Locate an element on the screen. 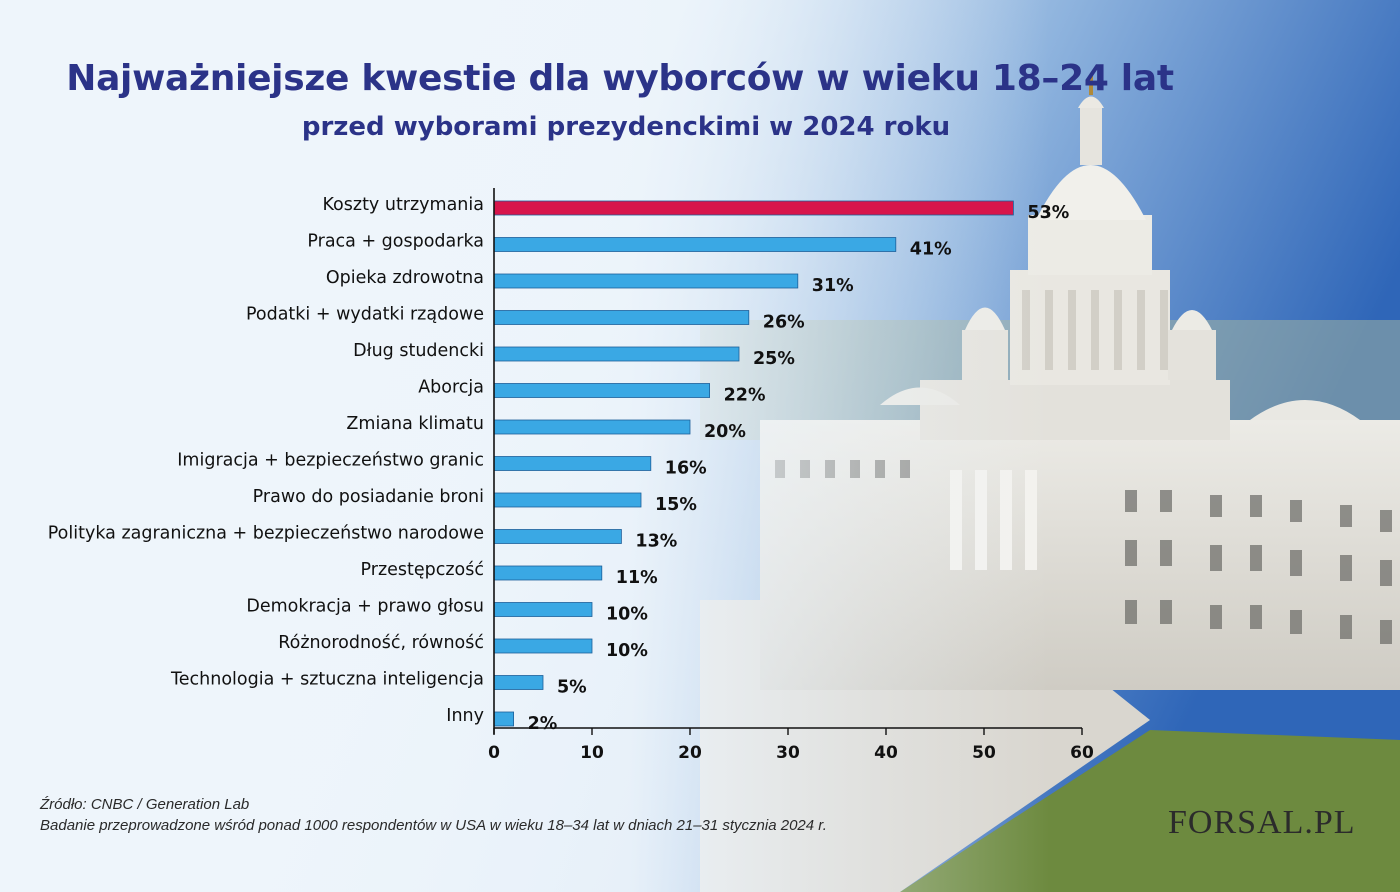 Image resolution: width=1400 pixels, height=892 pixels. category-label-3: Podatki + wydatki rządowe is located at coordinates (365, 315).